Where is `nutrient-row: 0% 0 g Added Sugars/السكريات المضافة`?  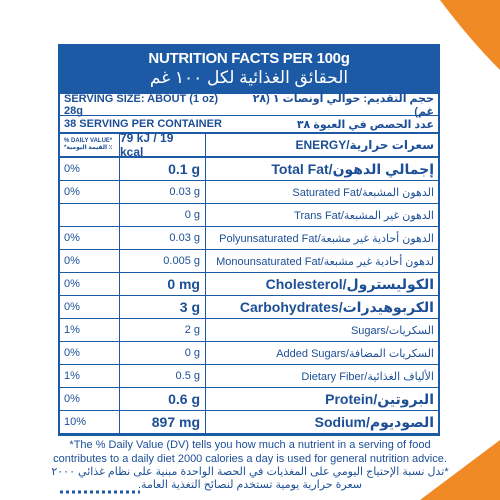
nutrient-row: 0% 0 g Added Sugars/السكريات المضافة is located at coordinates (249, 353).